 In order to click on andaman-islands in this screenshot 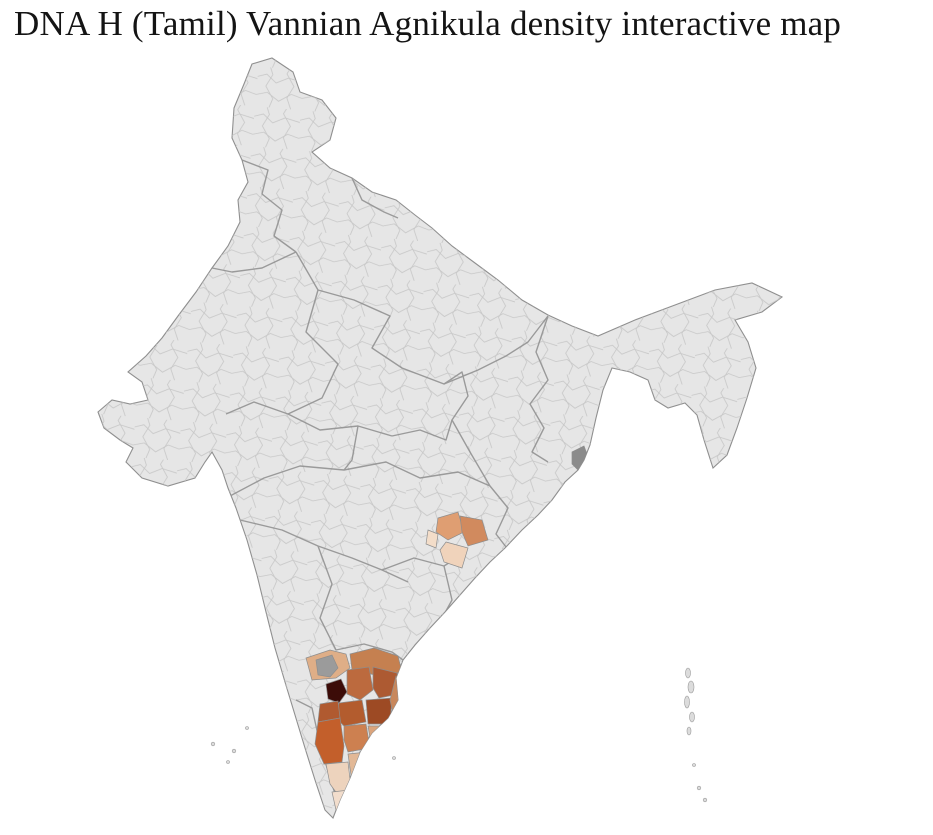, I will do `click(696, 735)`.